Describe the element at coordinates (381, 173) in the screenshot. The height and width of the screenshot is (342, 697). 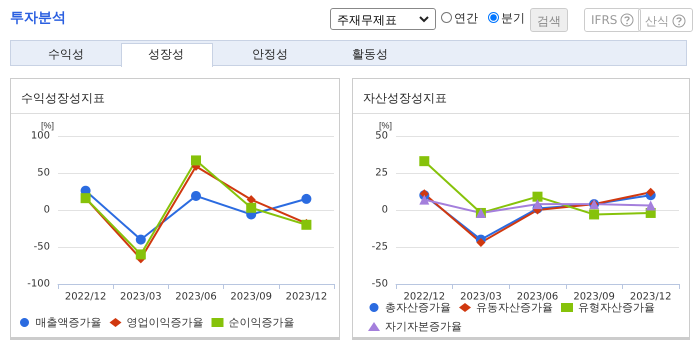
I see `y-tick-label: 25` at that location.